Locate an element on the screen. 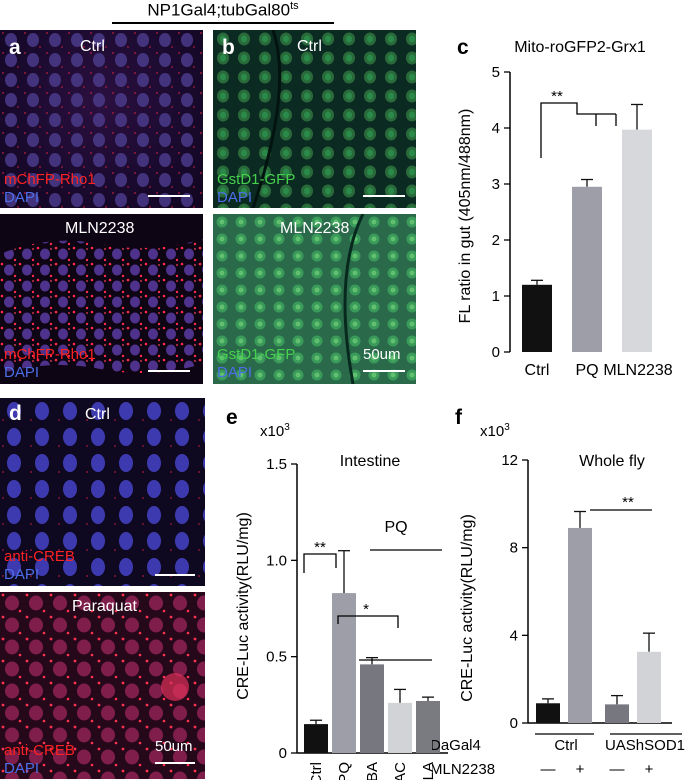  panel-a-bottom-image: MLN2238 mChFP-Rho1 DAPI is located at coordinates (101, 299).